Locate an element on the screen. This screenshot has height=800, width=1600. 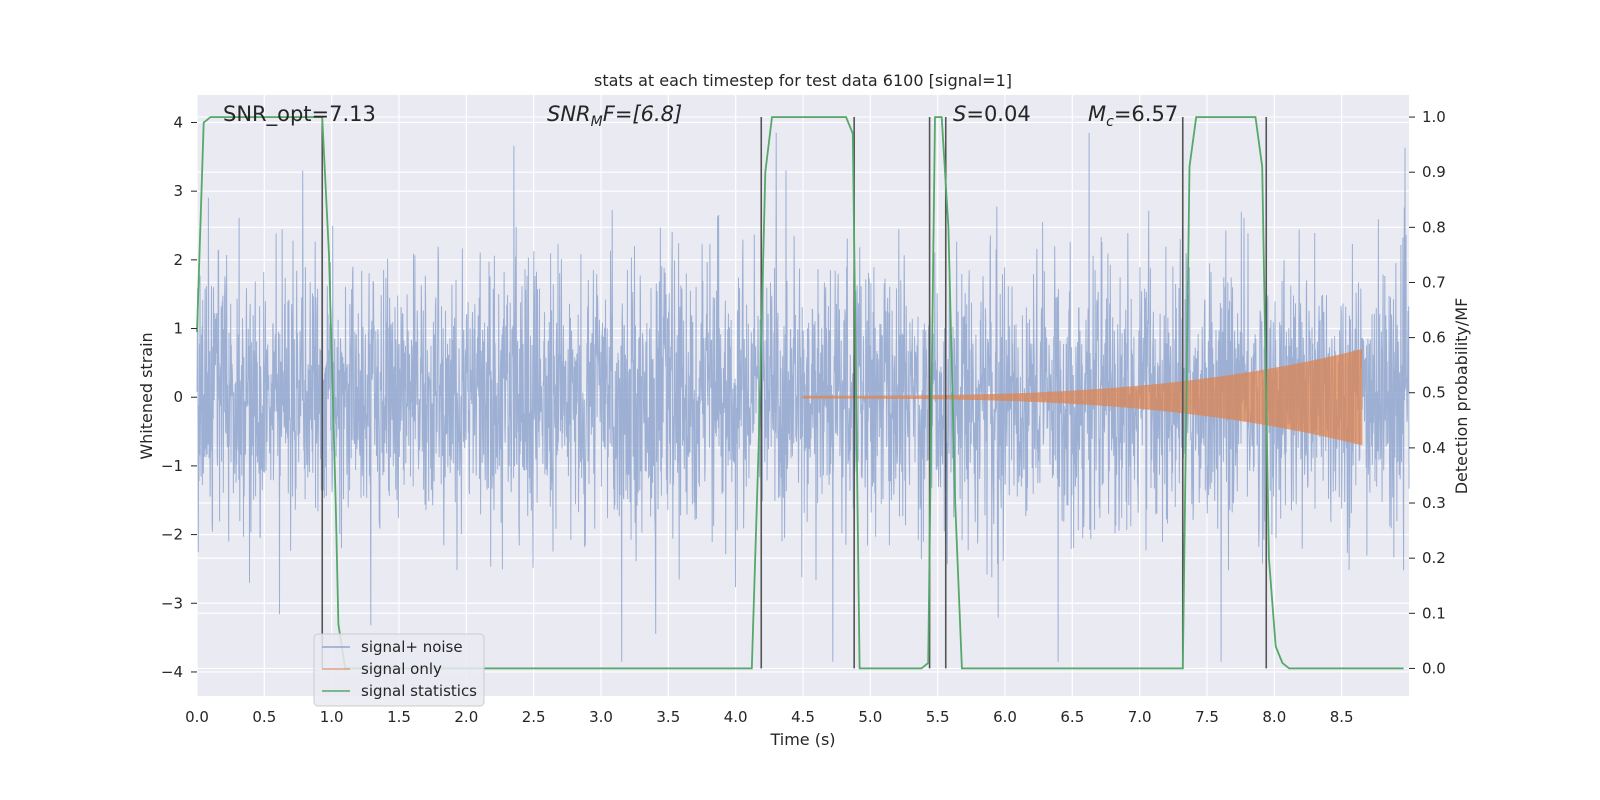
y2-tick-label: 0.3 is located at coordinates (1434, 503).